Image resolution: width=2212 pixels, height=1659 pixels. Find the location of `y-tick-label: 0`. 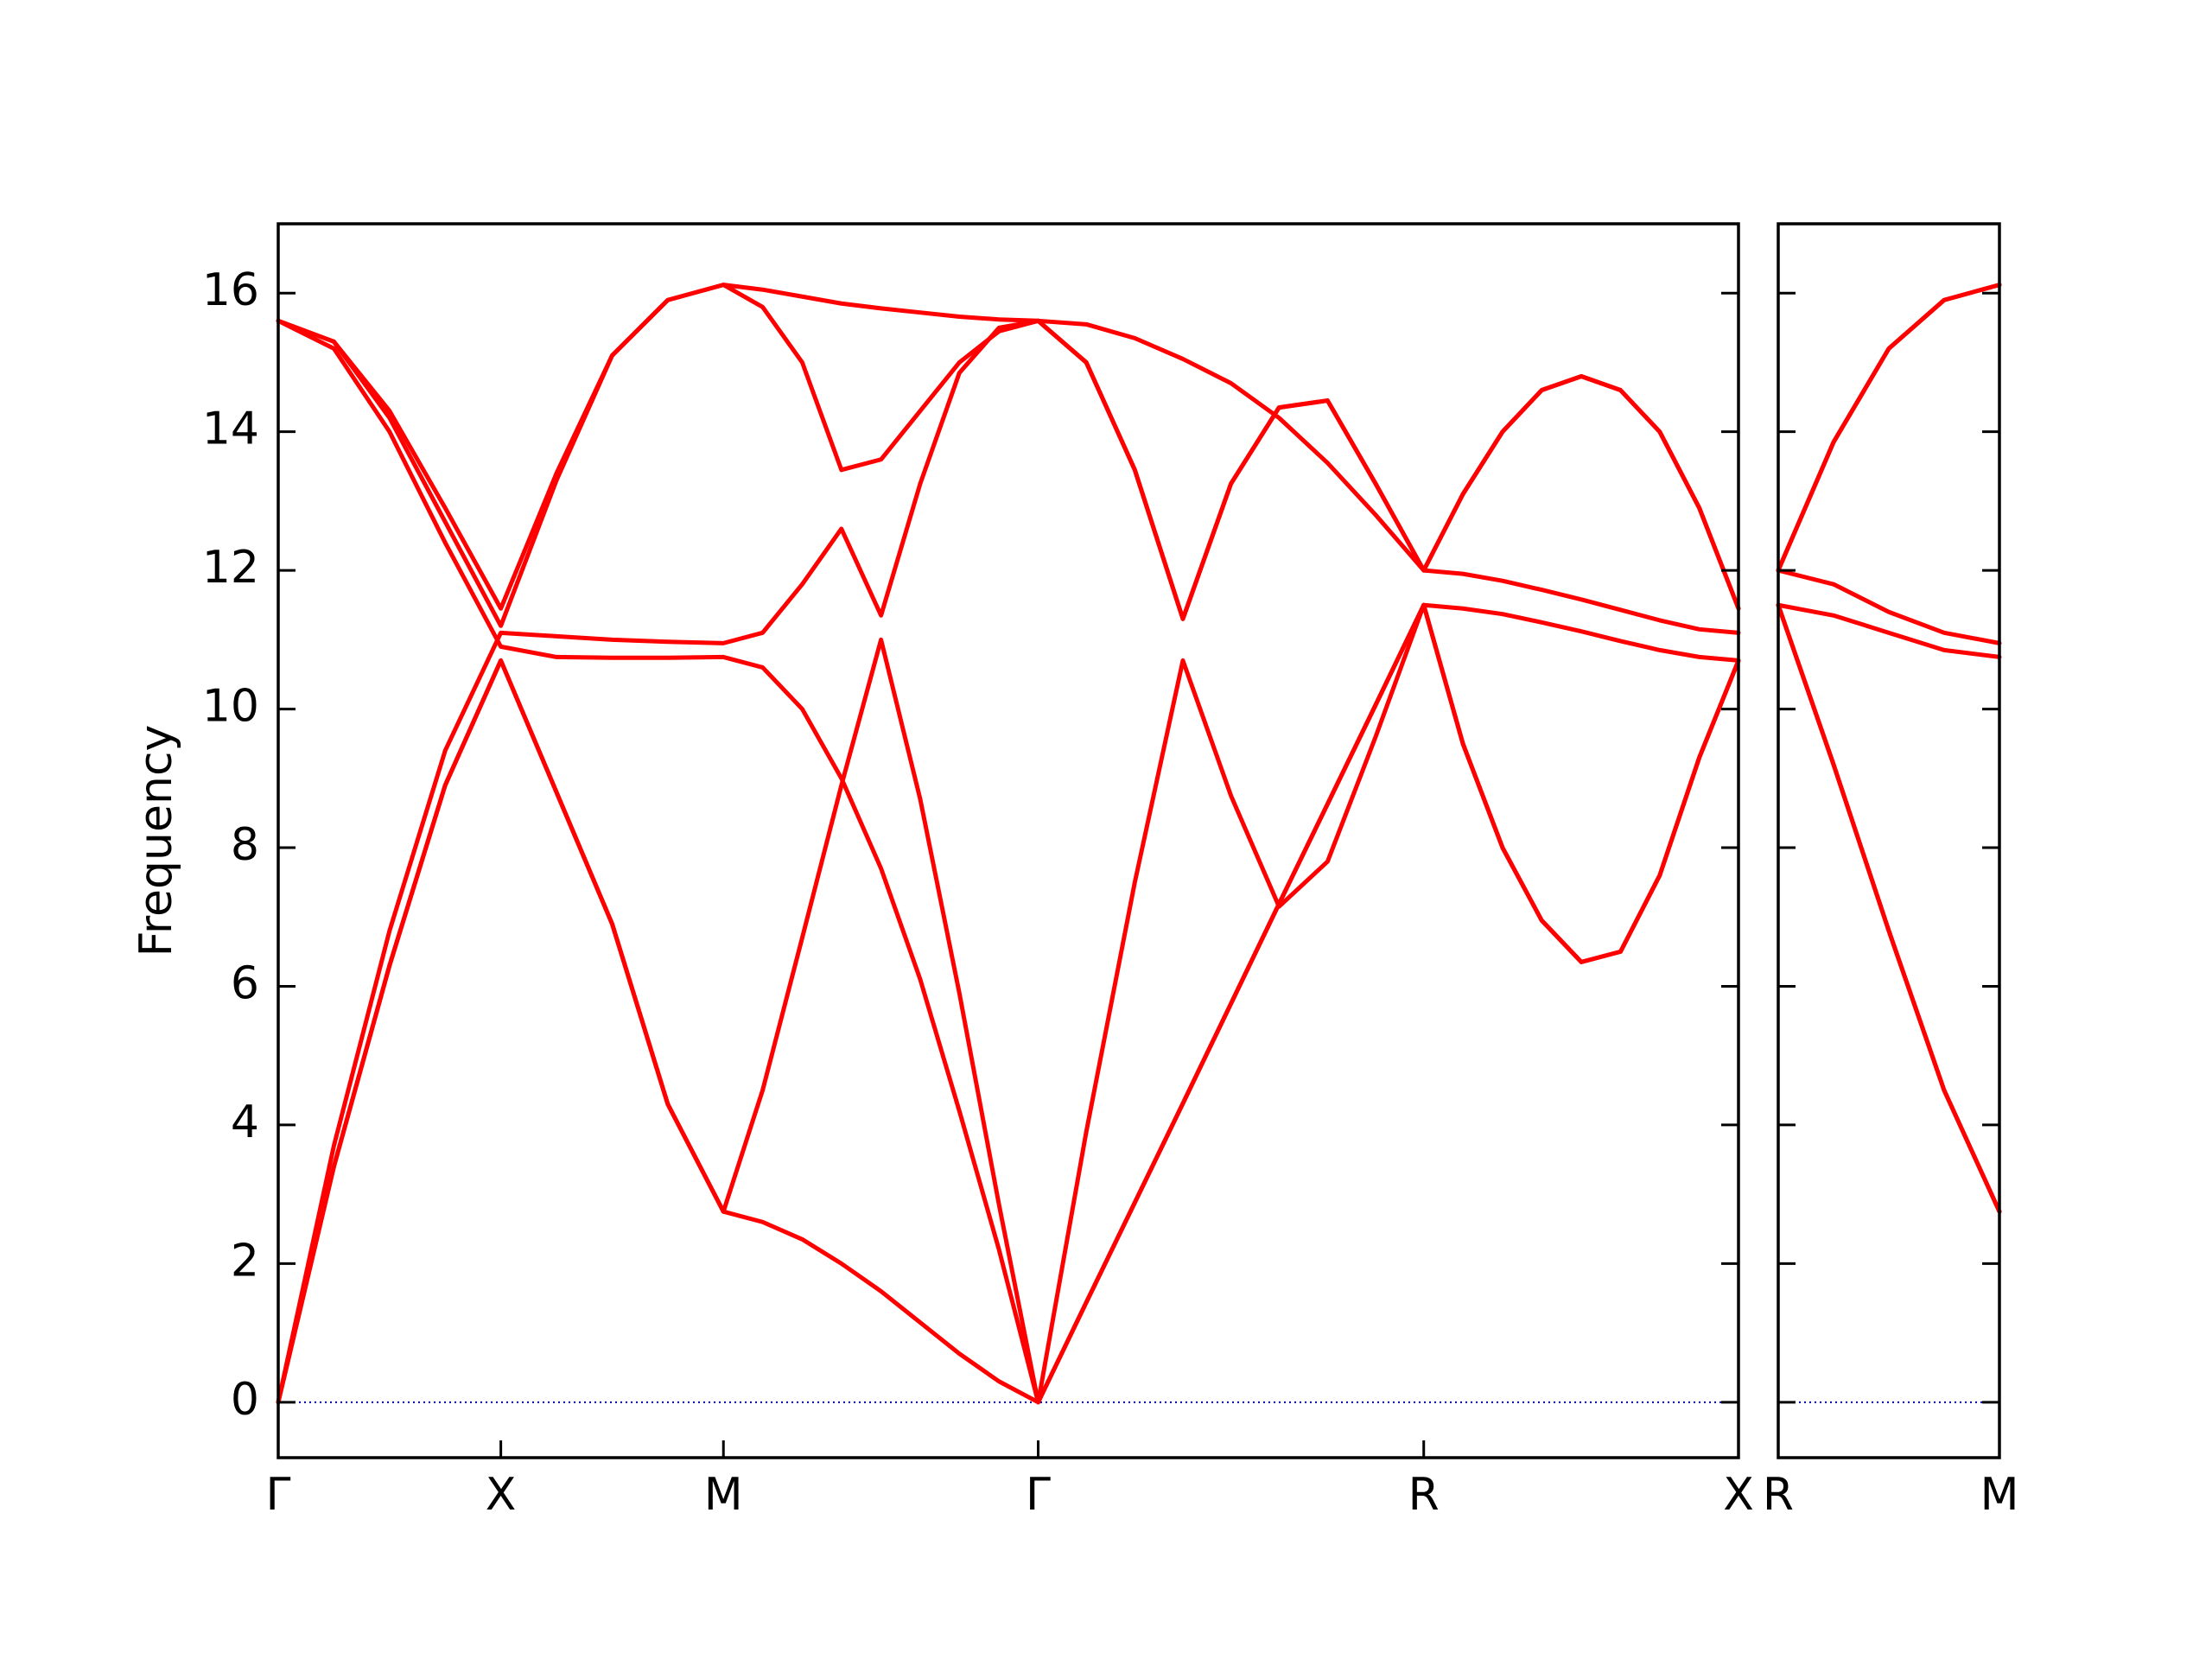

y-tick-label: 0 is located at coordinates (245, 1400).